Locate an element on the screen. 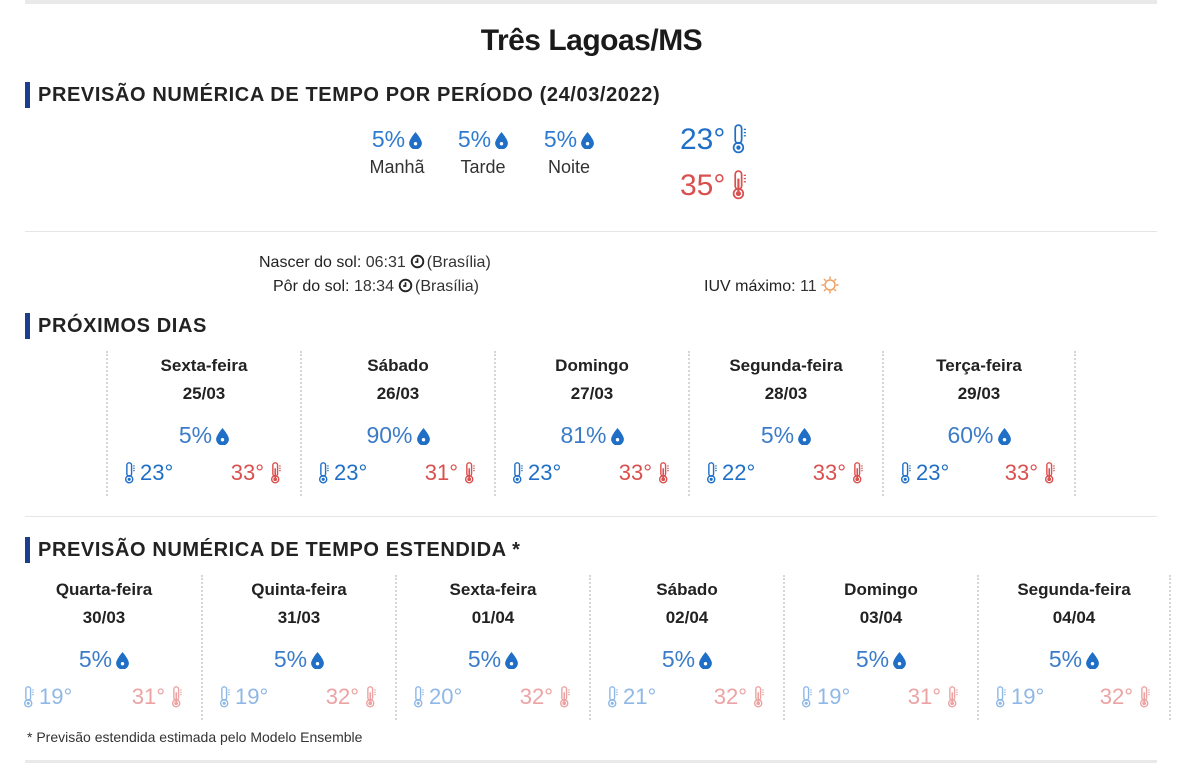 Image resolution: width=1200 pixels, height=768 pixels. city-title: Três Lagoas/MS is located at coordinates (591, 40).